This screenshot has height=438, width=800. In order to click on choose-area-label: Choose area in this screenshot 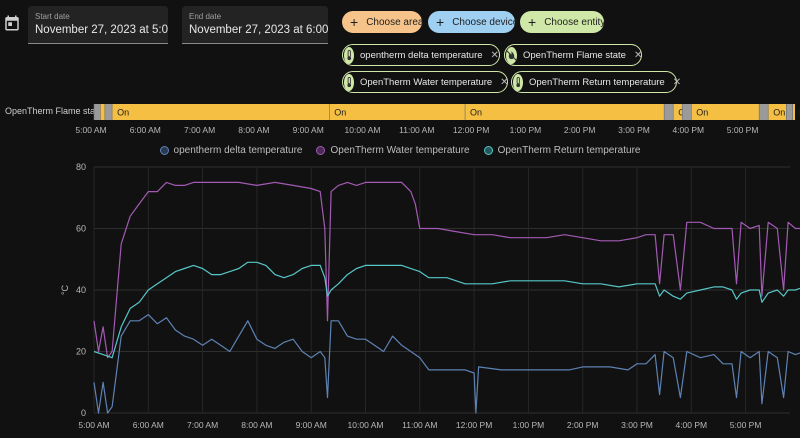, I will do `click(395, 22)`.